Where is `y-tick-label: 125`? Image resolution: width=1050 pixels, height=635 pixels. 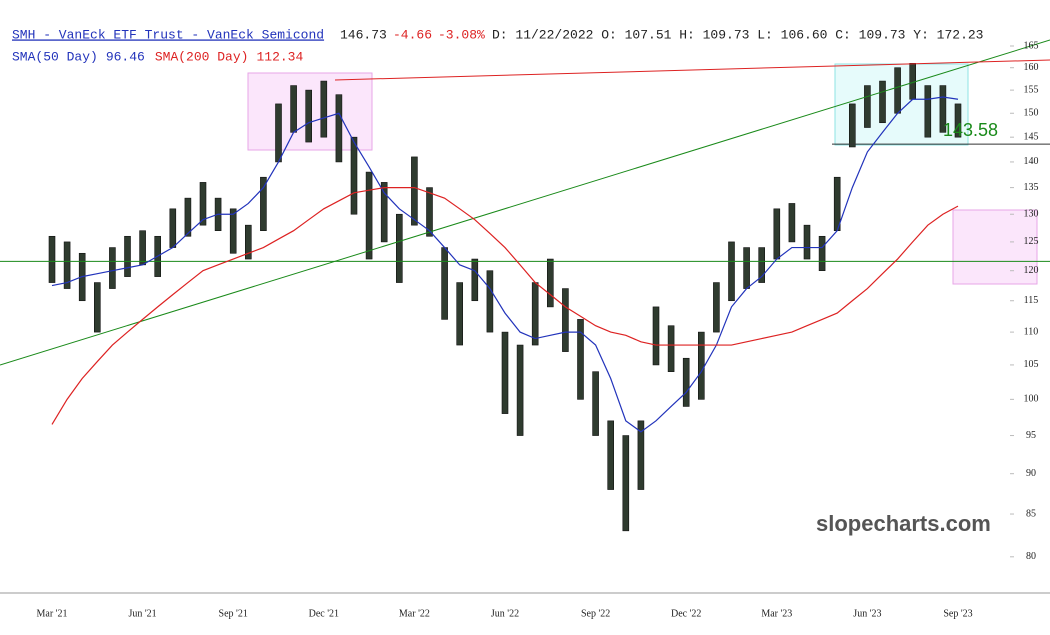
y-tick-label: 125 is located at coordinates (1031, 241).